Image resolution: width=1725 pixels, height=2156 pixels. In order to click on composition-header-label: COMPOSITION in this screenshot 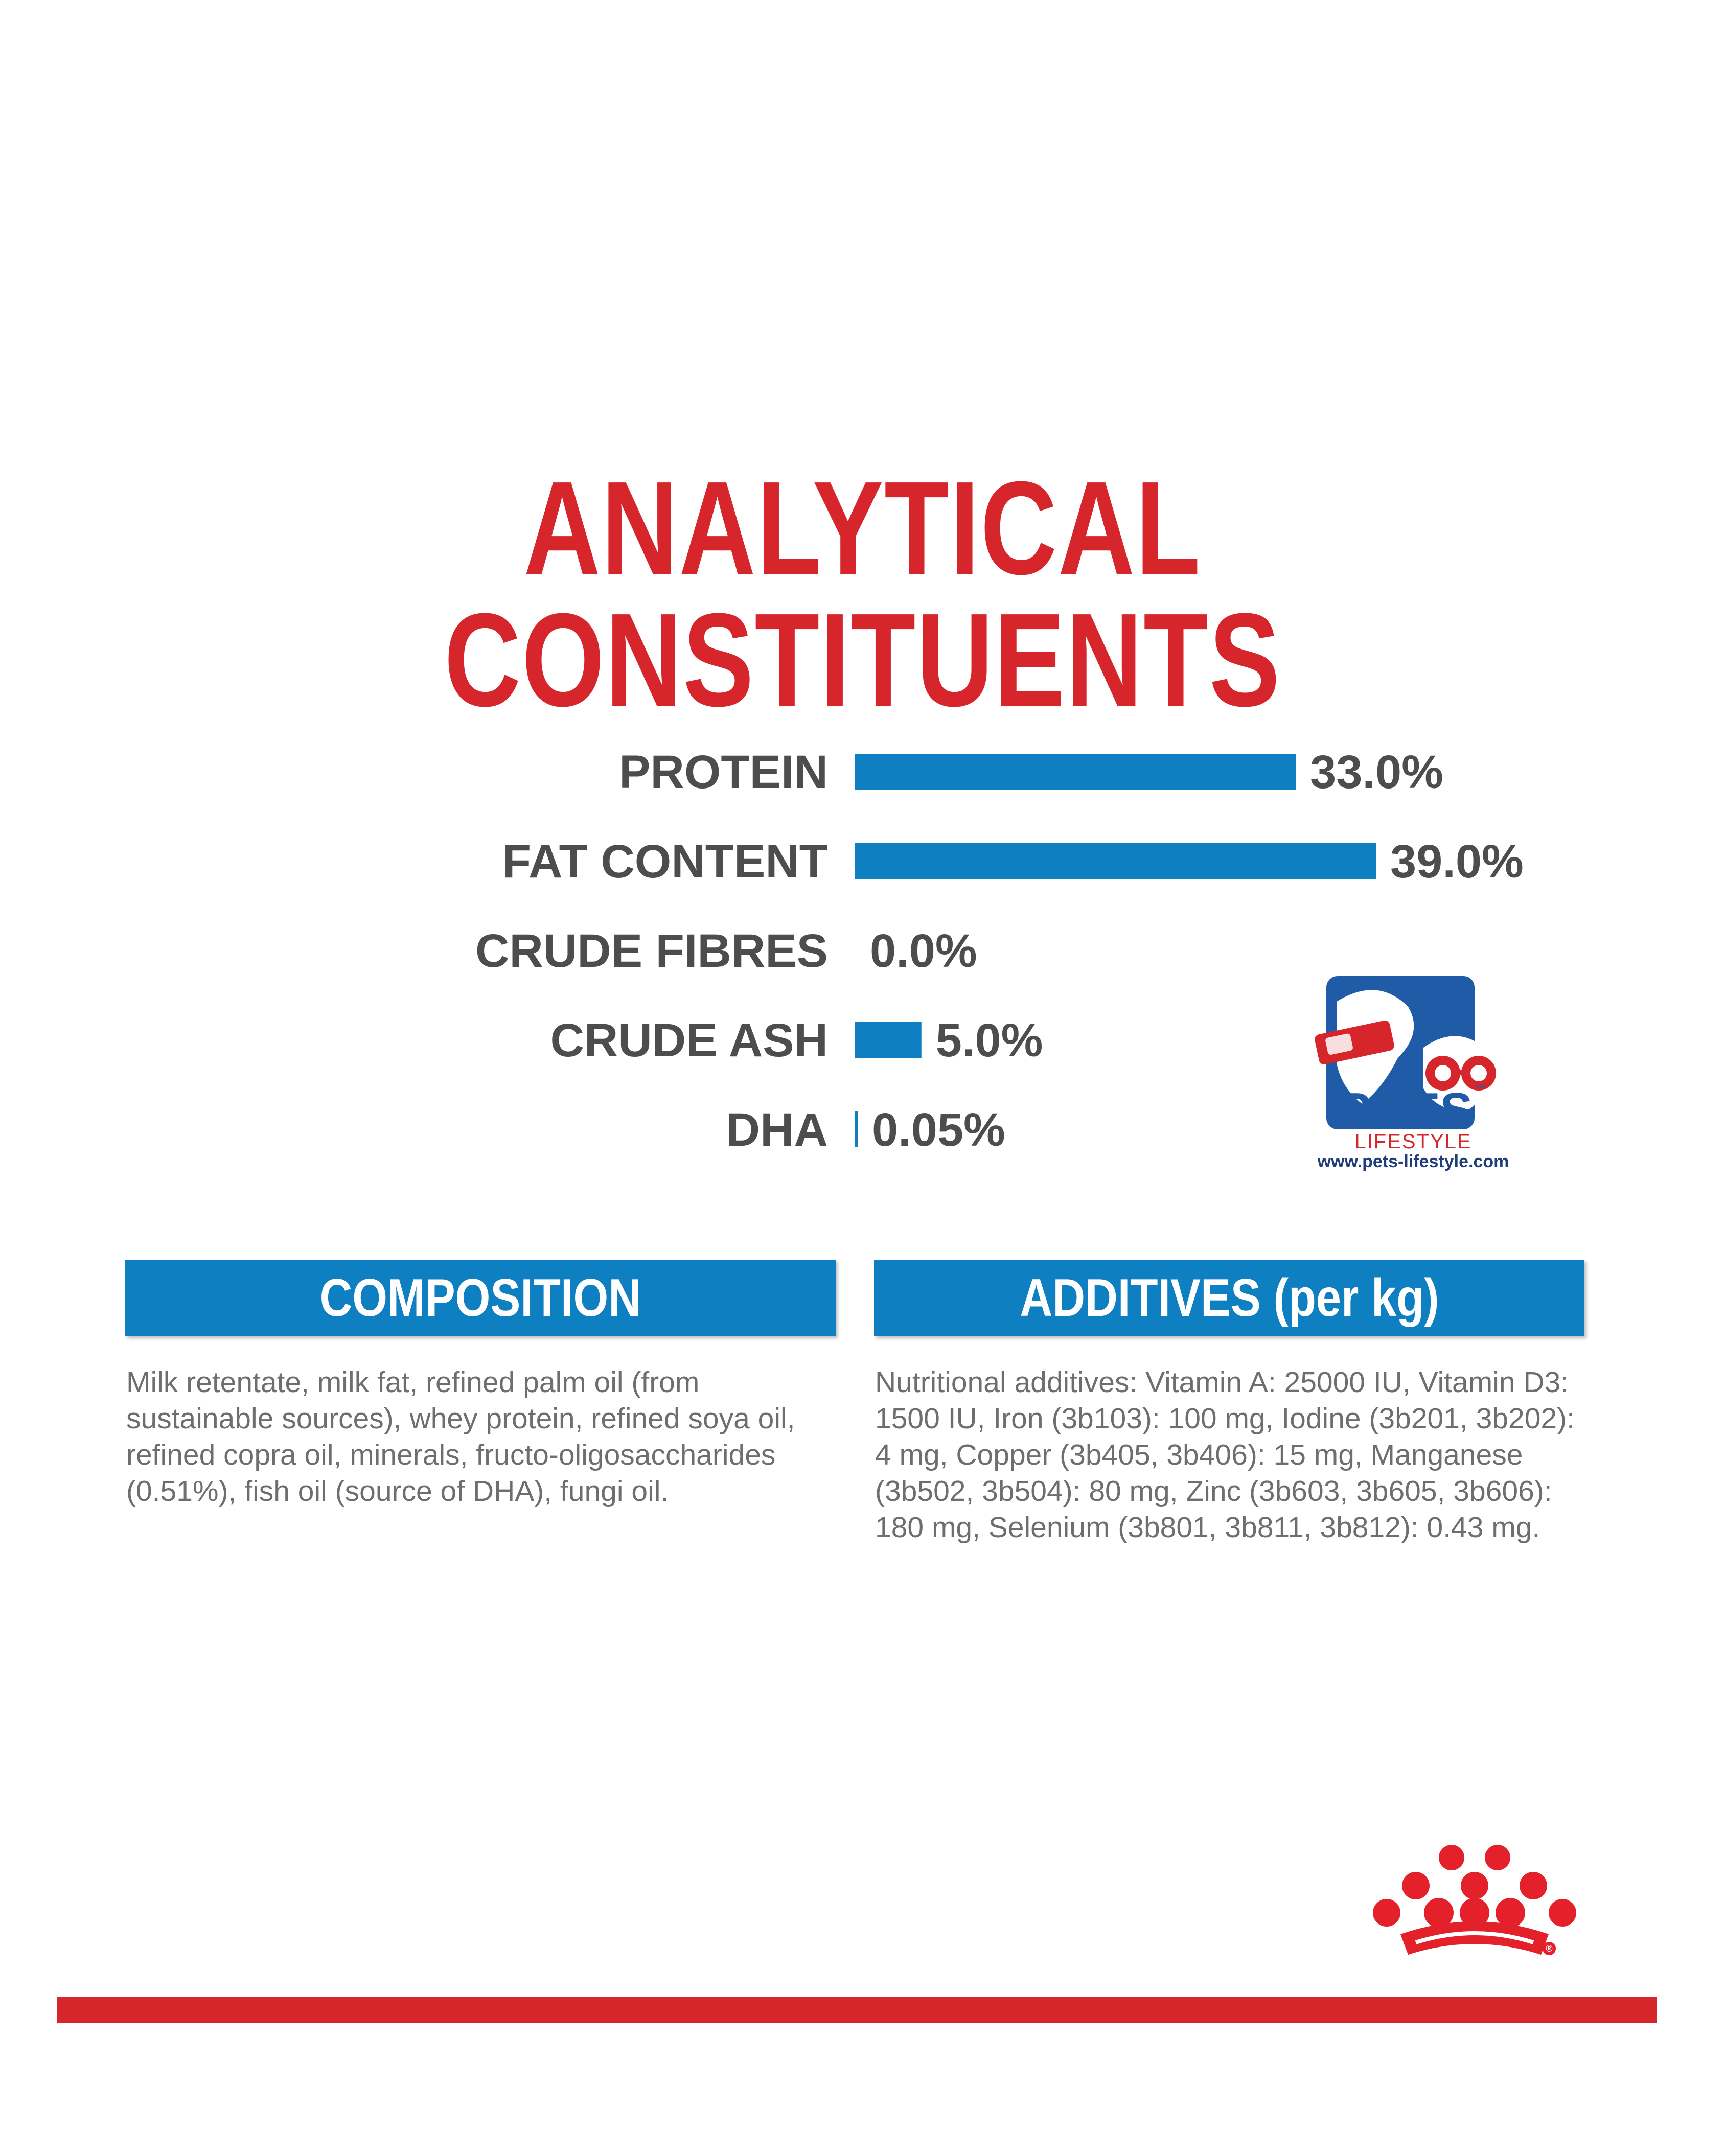, I will do `click(480, 1298)`.